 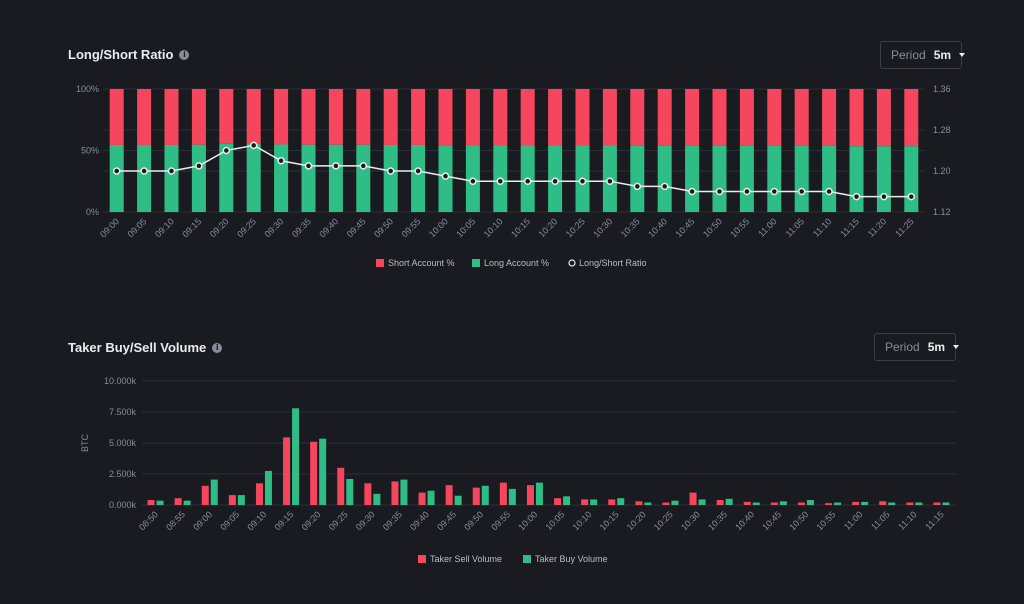 What do you see at coordinates (717, 520) in the screenshot?
I see `x-tick-label: 10:35` at bounding box center [717, 520].